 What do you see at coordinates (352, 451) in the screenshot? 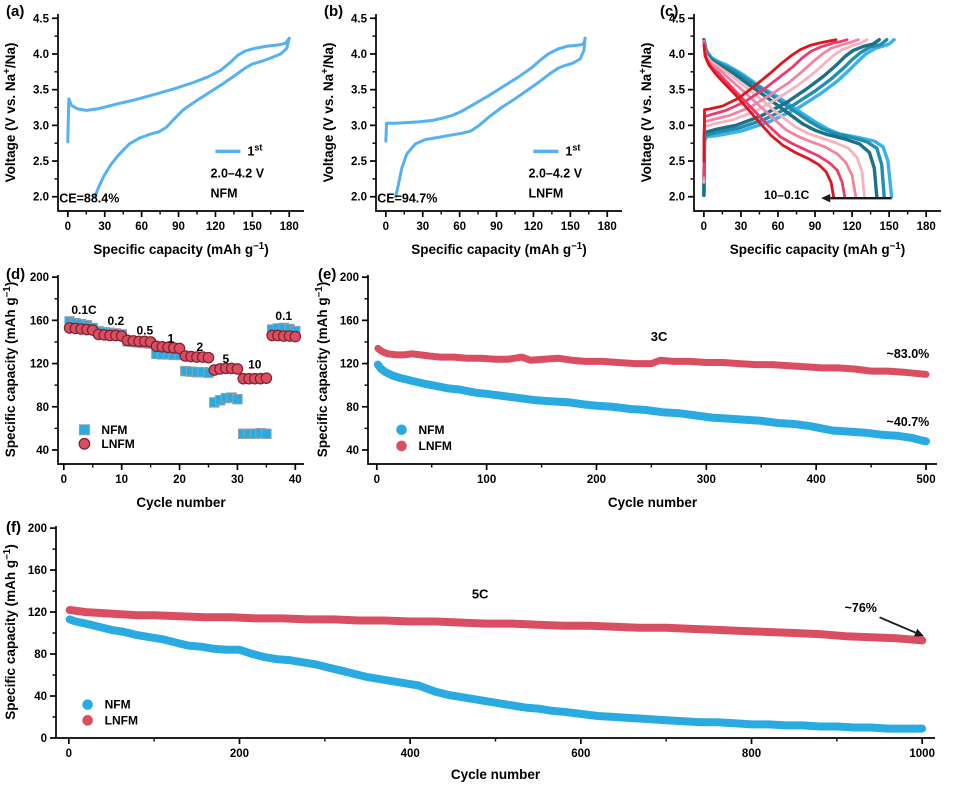
I see `y-tick-label: 40` at bounding box center [352, 451].